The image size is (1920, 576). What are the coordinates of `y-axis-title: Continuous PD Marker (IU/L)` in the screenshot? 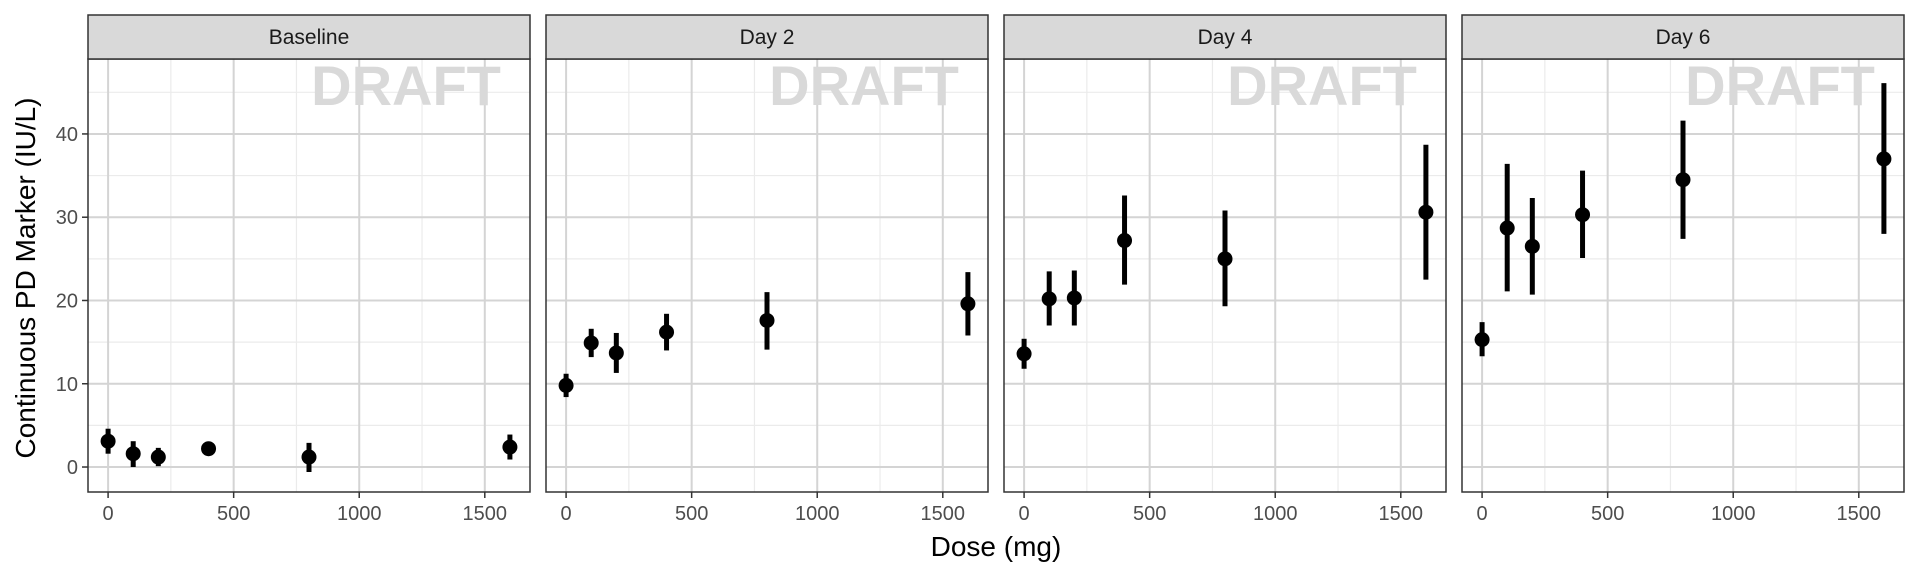 It's located at (25, 277).